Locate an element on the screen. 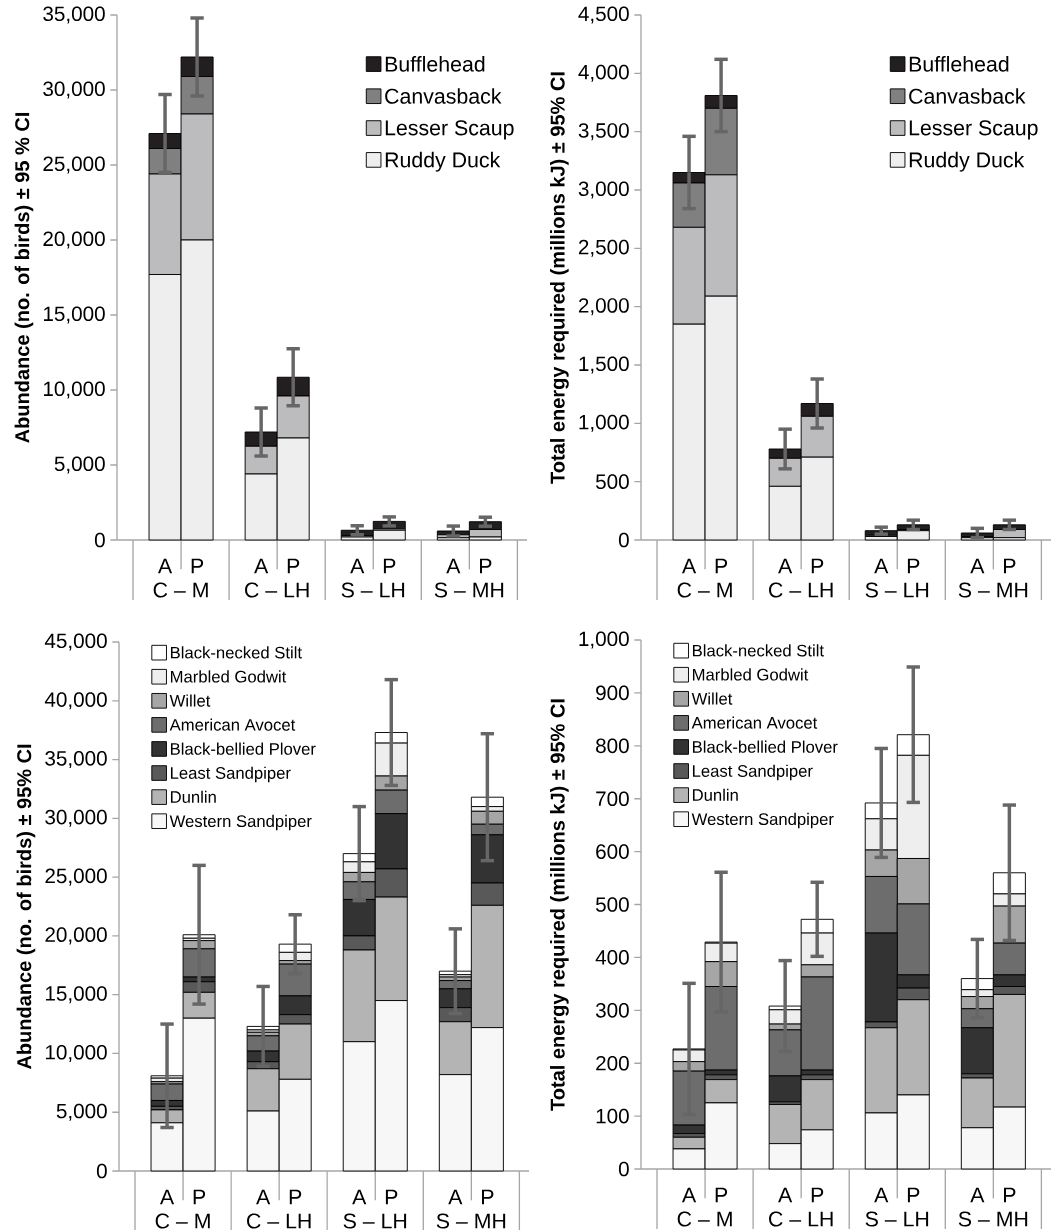 The width and height of the screenshot is (1057, 1230). legend-label: Willet is located at coordinates (190, 700).